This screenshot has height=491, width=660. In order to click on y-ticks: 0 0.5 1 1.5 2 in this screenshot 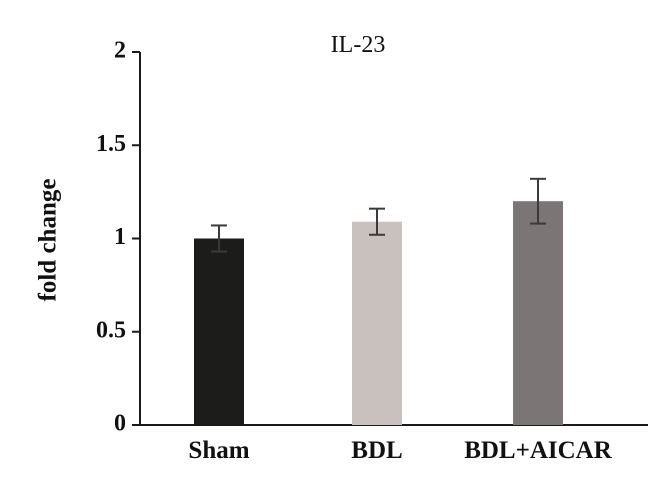, I will do `click(118, 237)`.